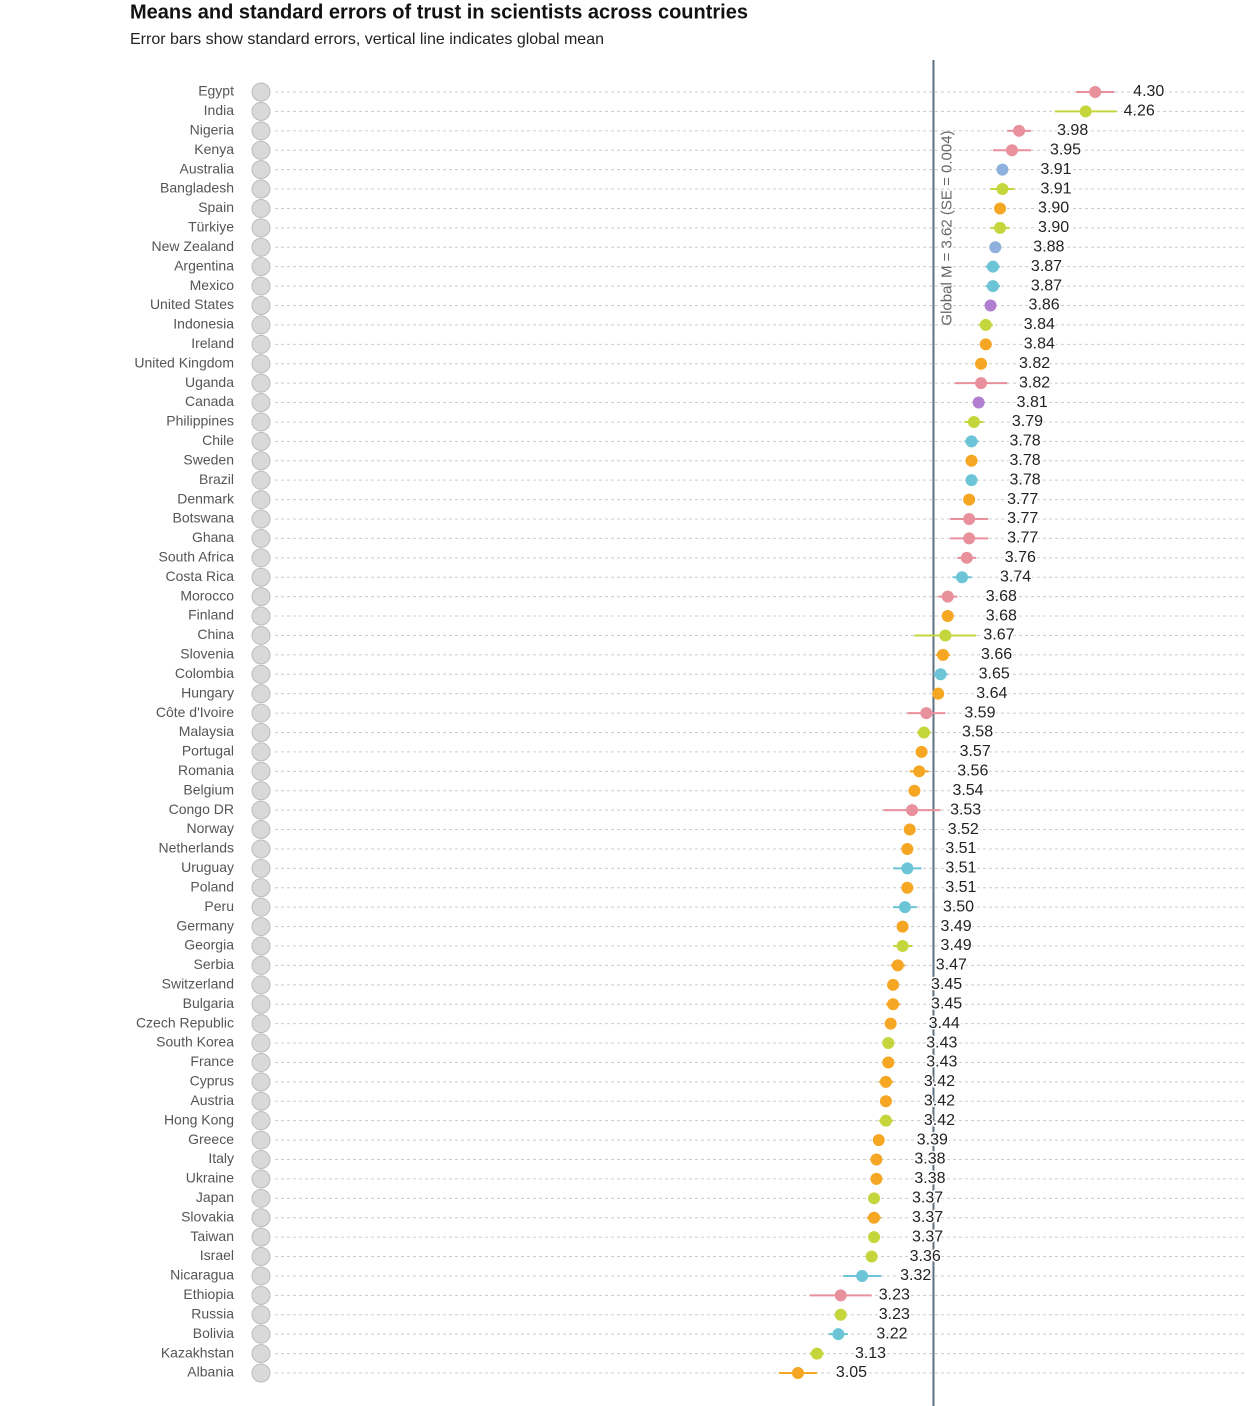 The image size is (1246, 1406). I want to click on y-tick-label: Finland, so click(211, 615).